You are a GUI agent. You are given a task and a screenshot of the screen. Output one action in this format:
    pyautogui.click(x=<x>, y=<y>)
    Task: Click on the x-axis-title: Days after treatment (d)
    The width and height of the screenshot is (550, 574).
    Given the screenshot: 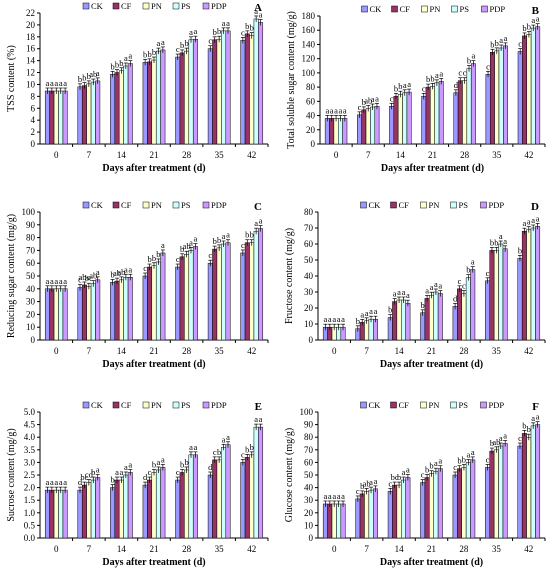 What is the action you would take?
    pyautogui.click(x=431, y=364)
    